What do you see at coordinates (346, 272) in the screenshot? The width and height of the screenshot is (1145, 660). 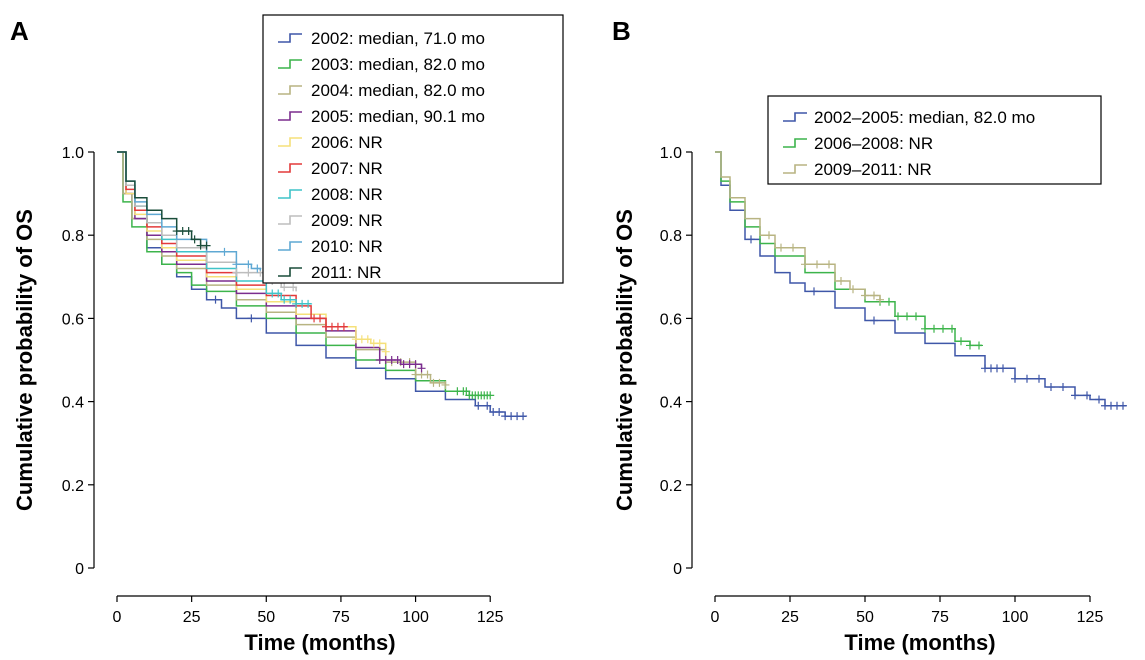 I see `panel-a-legend-label: 2011: NR` at bounding box center [346, 272].